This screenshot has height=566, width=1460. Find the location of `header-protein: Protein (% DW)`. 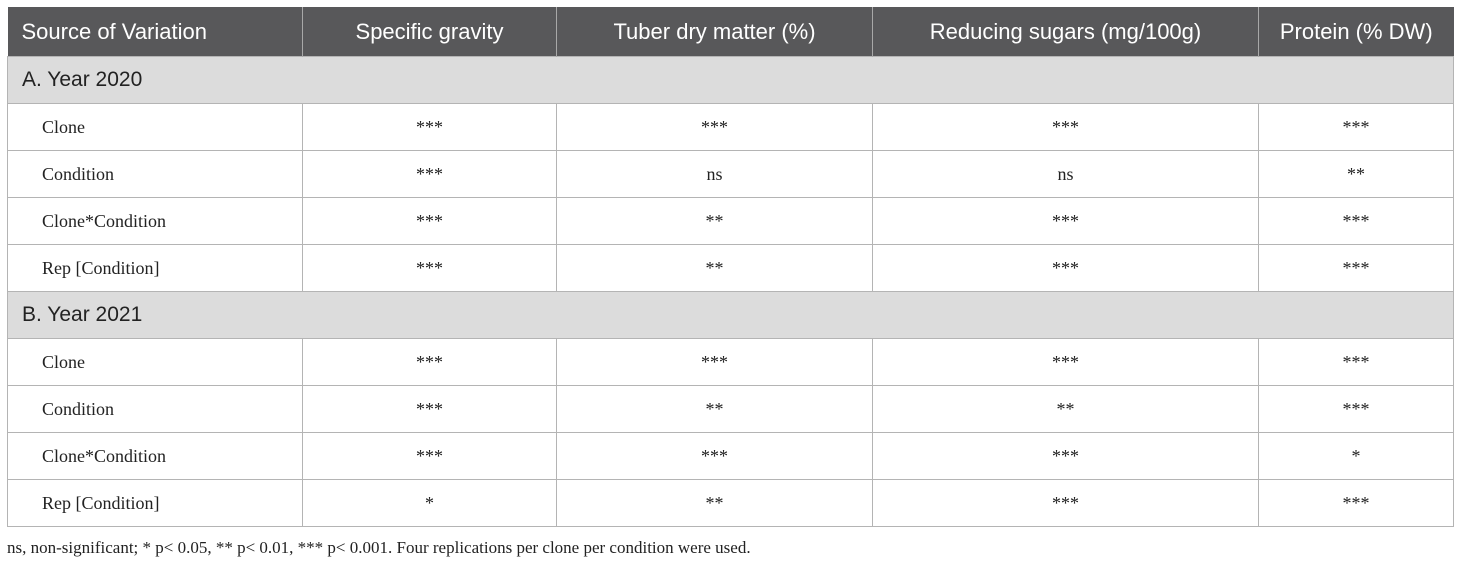

header-protein: Protein (% DW) is located at coordinates (1356, 32).